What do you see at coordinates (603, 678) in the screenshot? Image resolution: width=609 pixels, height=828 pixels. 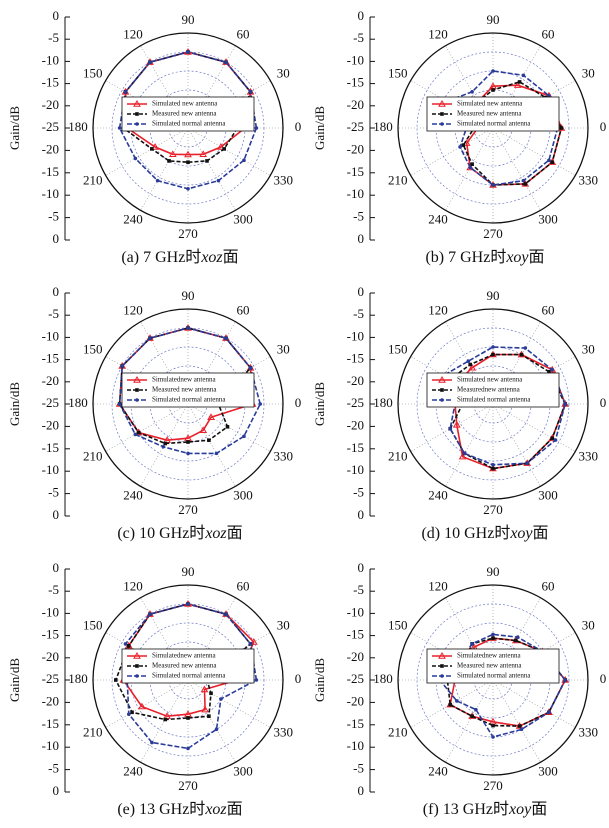 I see `angle-label: 0` at bounding box center [603, 678].